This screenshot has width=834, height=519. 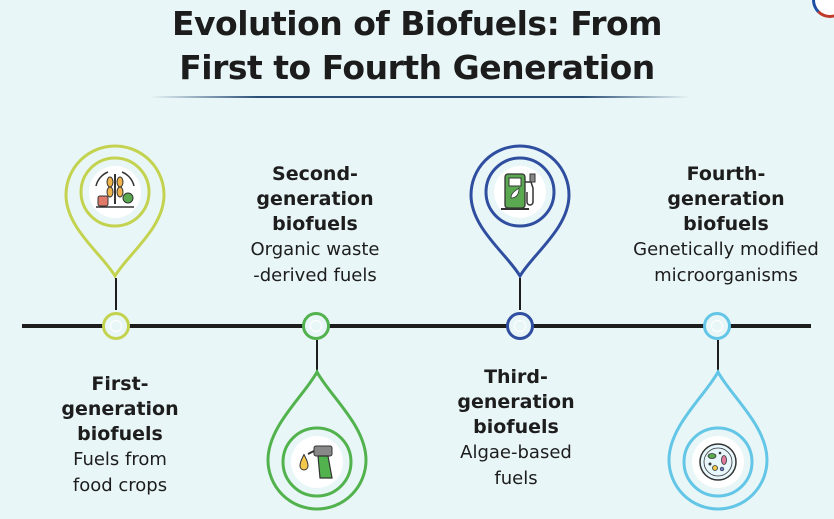 What do you see at coordinates (823, 9) in the screenshot?
I see `corner-logo` at bounding box center [823, 9].